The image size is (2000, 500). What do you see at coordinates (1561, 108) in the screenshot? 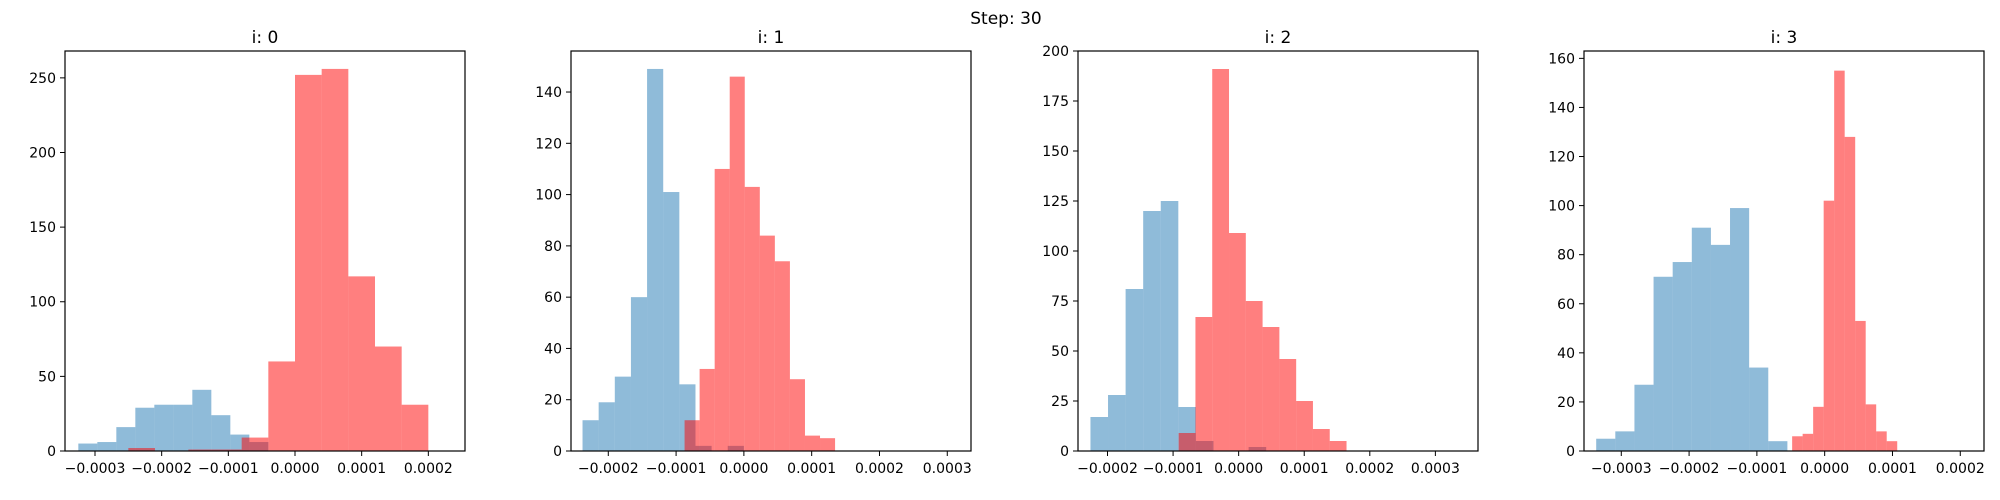
I see `y-tick-label: 140` at bounding box center [1561, 108].